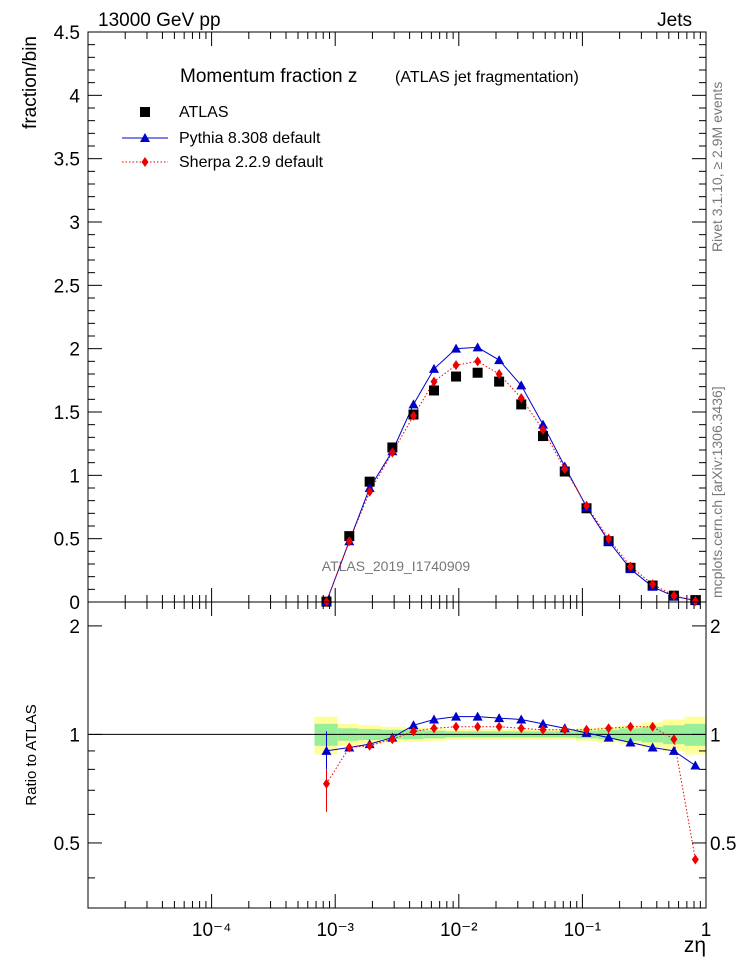  Describe the element at coordinates (67, 33) in the screenshot. I see `y-tick-label: 4.5` at that location.